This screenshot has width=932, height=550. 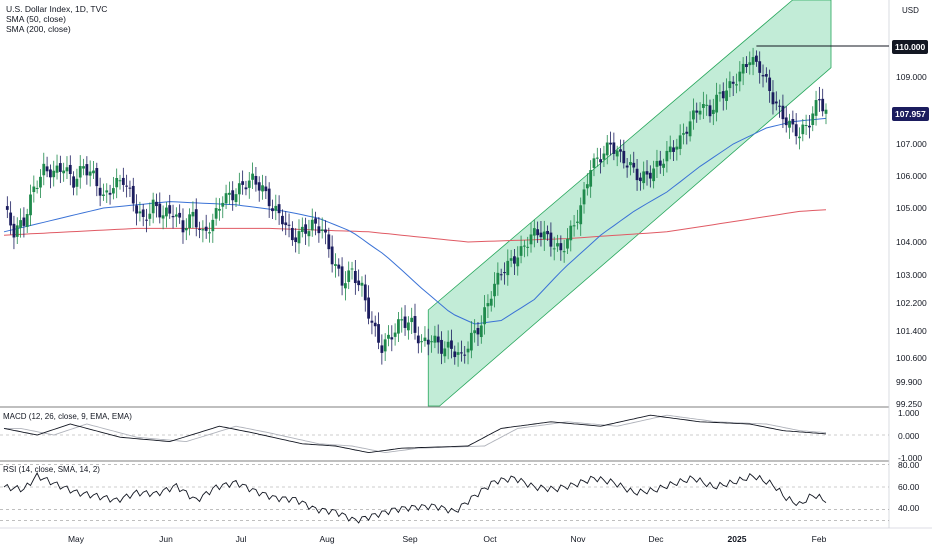 I want to click on time-tick-label: Nov, so click(x=578, y=539).